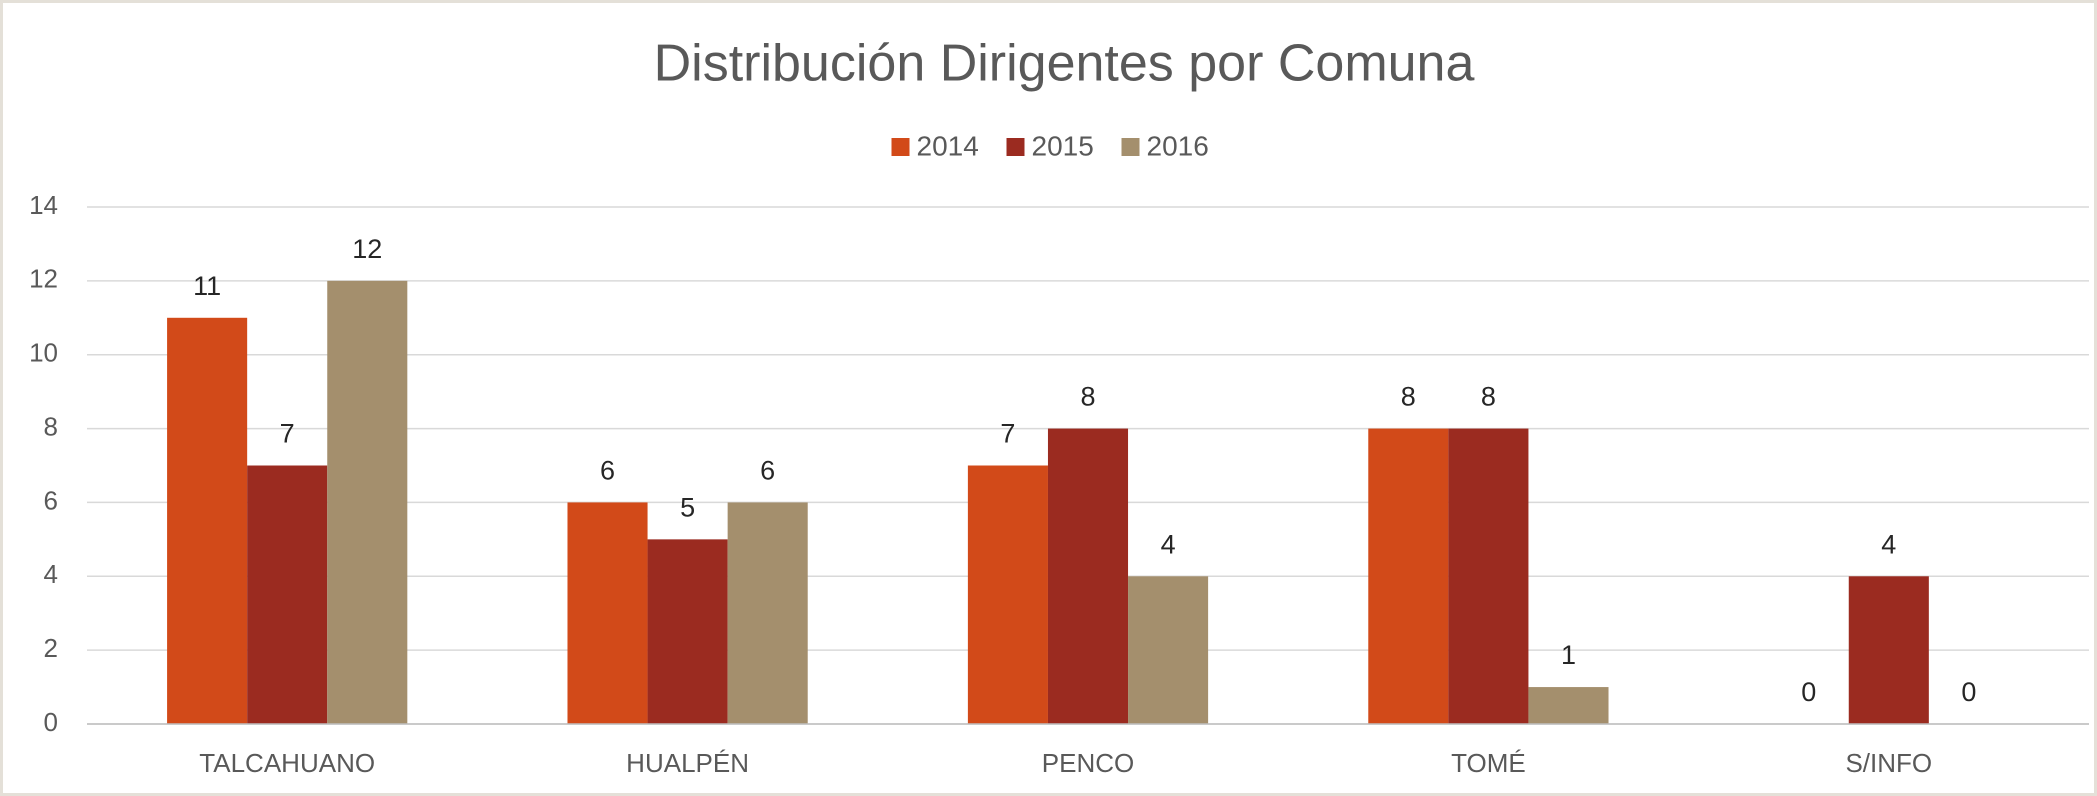 This screenshot has height=796, width=2097. I want to click on data-label: 5, so click(687, 507).